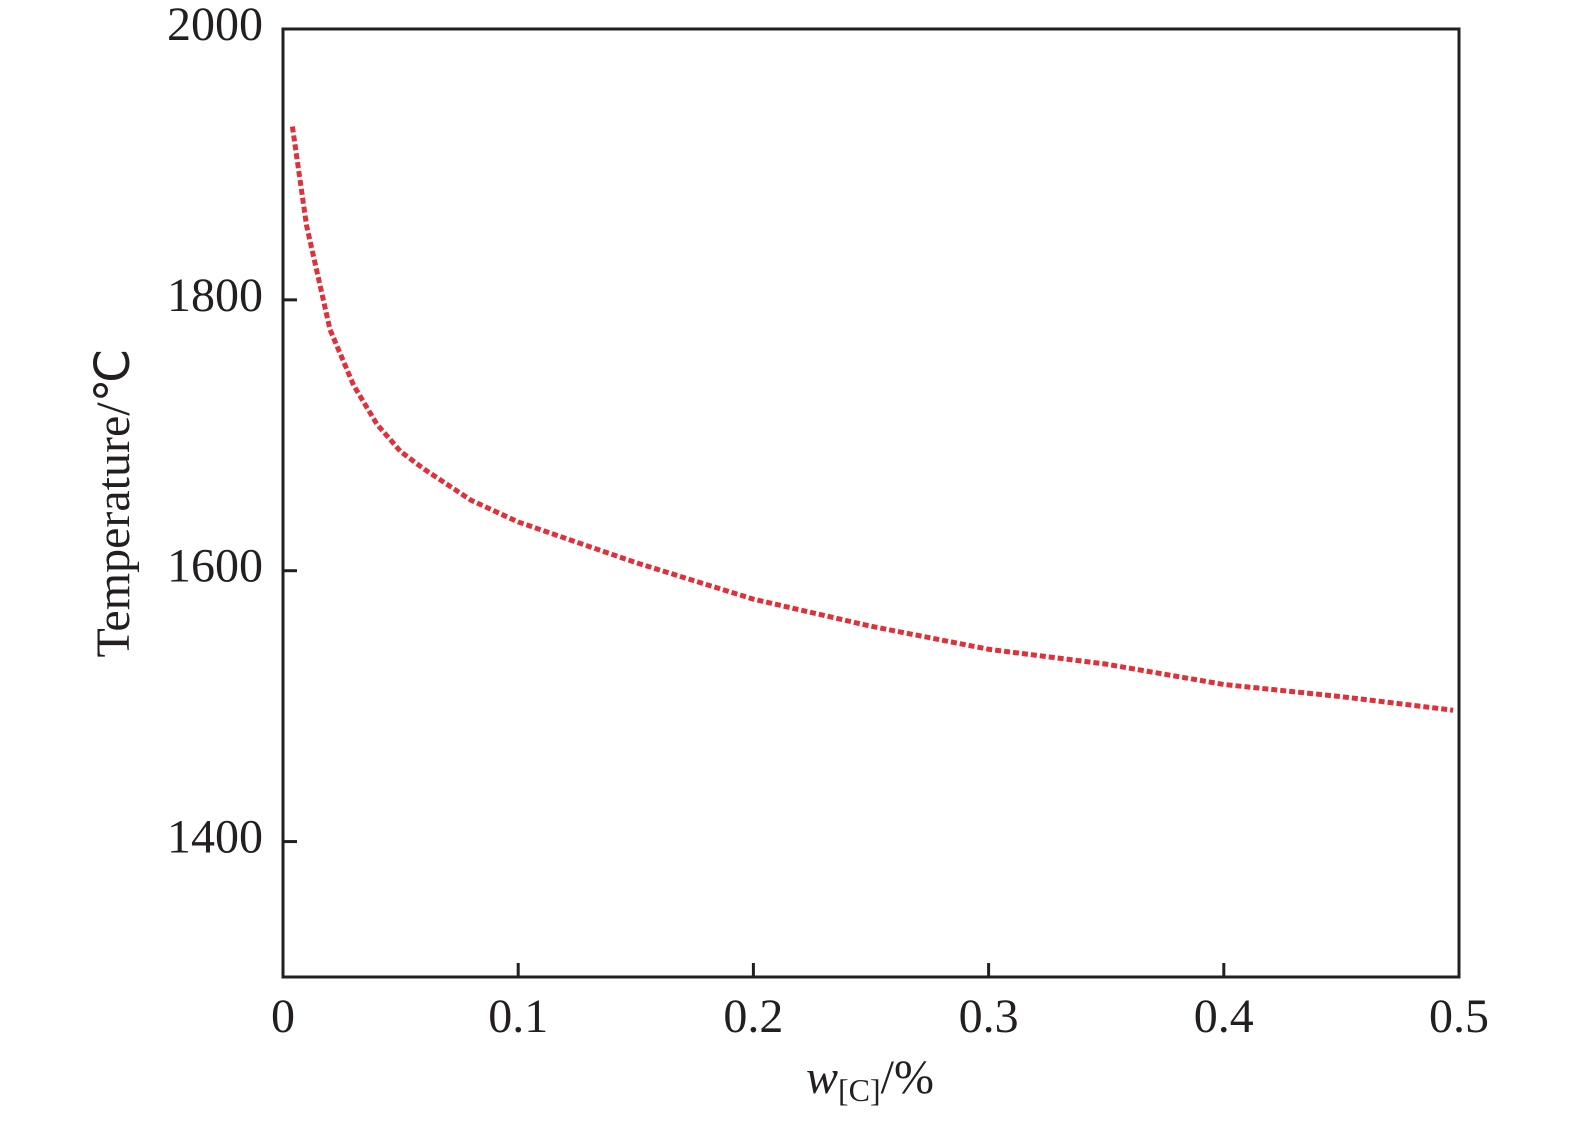 This screenshot has height=1133, width=1575. What do you see at coordinates (283, 1016) in the screenshot?
I see `x-tick-label: 0` at bounding box center [283, 1016].